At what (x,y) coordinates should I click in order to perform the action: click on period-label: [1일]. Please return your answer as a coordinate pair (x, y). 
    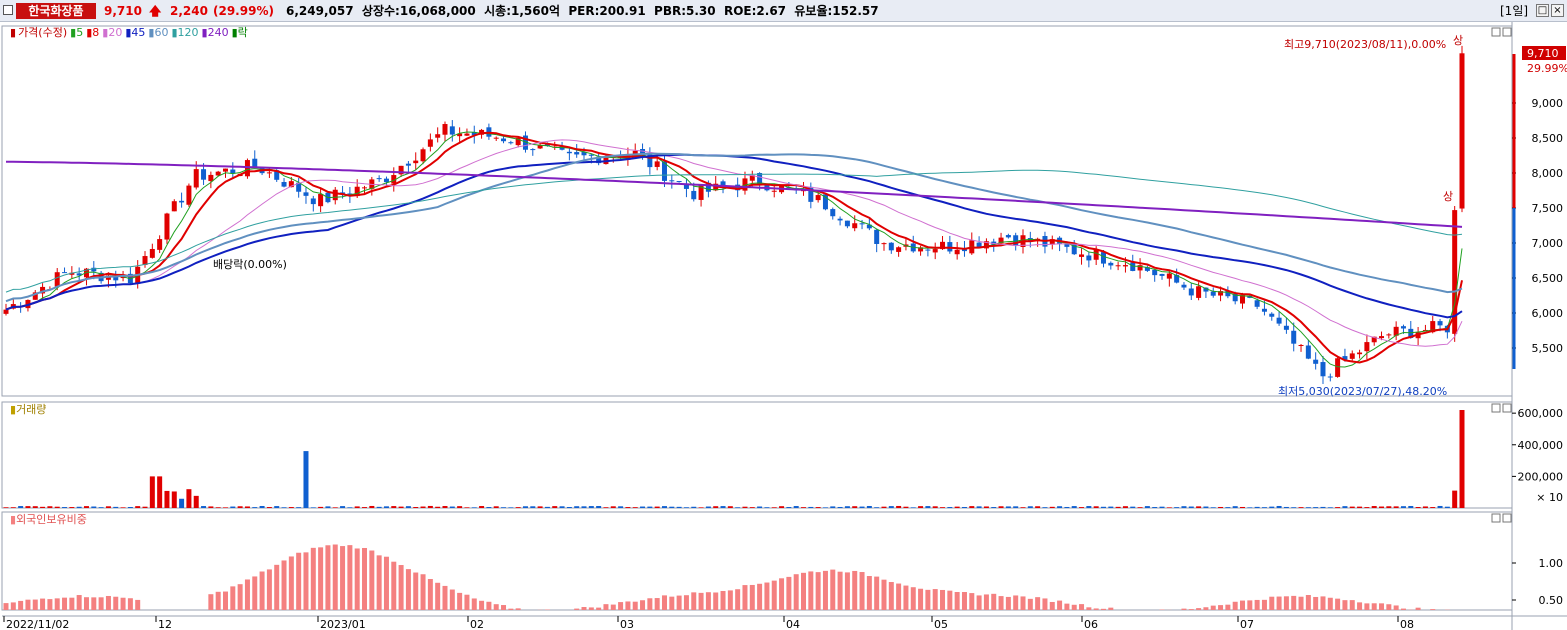
    Looking at the image, I should click on (1514, 11).